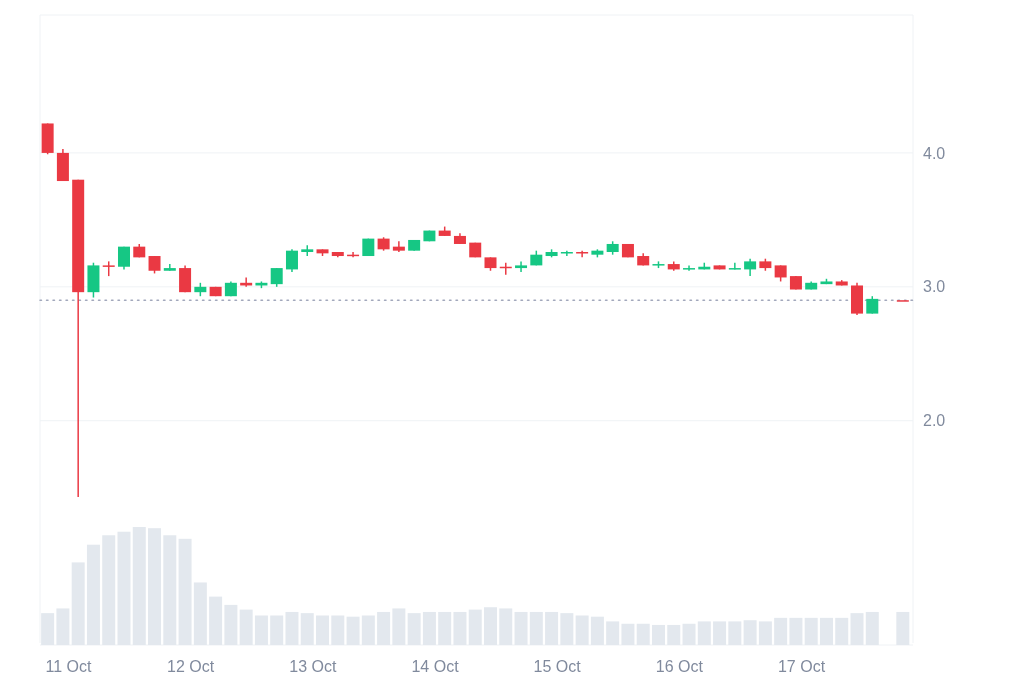 The height and width of the screenshot is (683, 1024). I want to click on x-tick-label: 15 Oct, so click(557, 667).